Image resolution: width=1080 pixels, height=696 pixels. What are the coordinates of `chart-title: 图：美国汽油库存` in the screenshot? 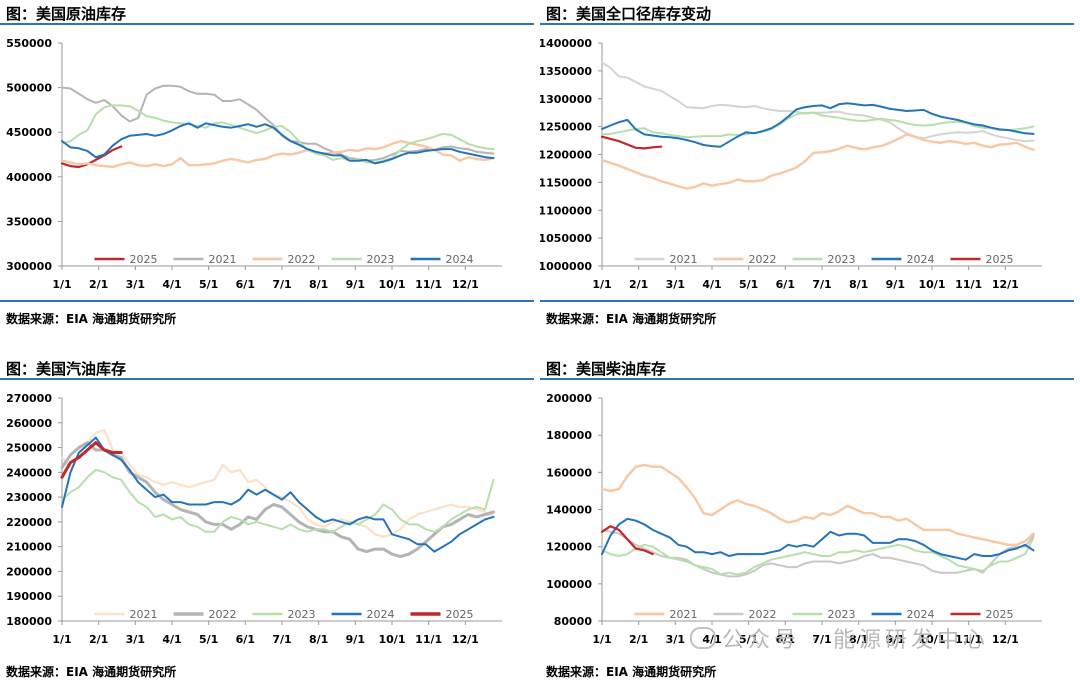 It's located at (66, 369).